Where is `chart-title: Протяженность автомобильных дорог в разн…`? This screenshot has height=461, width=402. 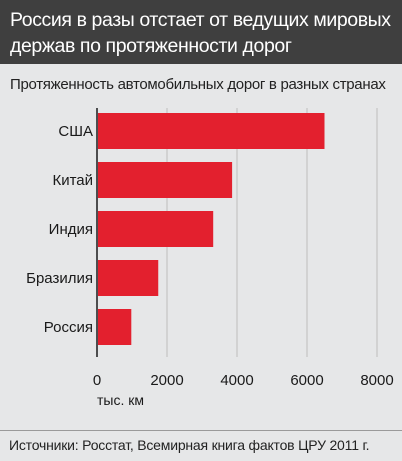 chart-title: Протяженность автомобильных дорог в разн… is located at coordinates (198, 84).